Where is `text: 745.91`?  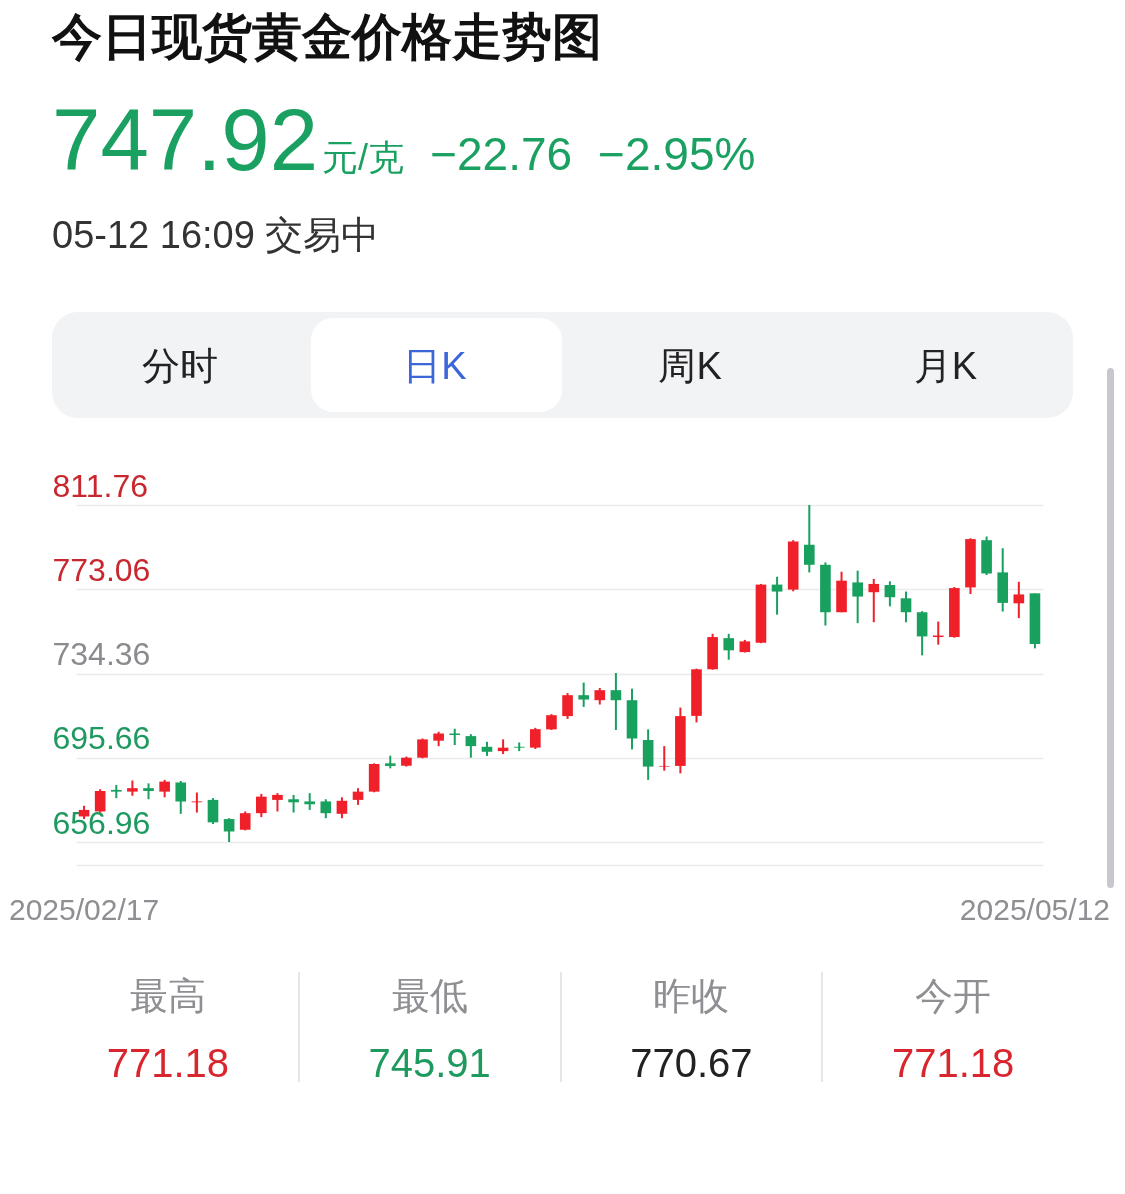
text: 745.91 is located at coordinates (429, 1063).